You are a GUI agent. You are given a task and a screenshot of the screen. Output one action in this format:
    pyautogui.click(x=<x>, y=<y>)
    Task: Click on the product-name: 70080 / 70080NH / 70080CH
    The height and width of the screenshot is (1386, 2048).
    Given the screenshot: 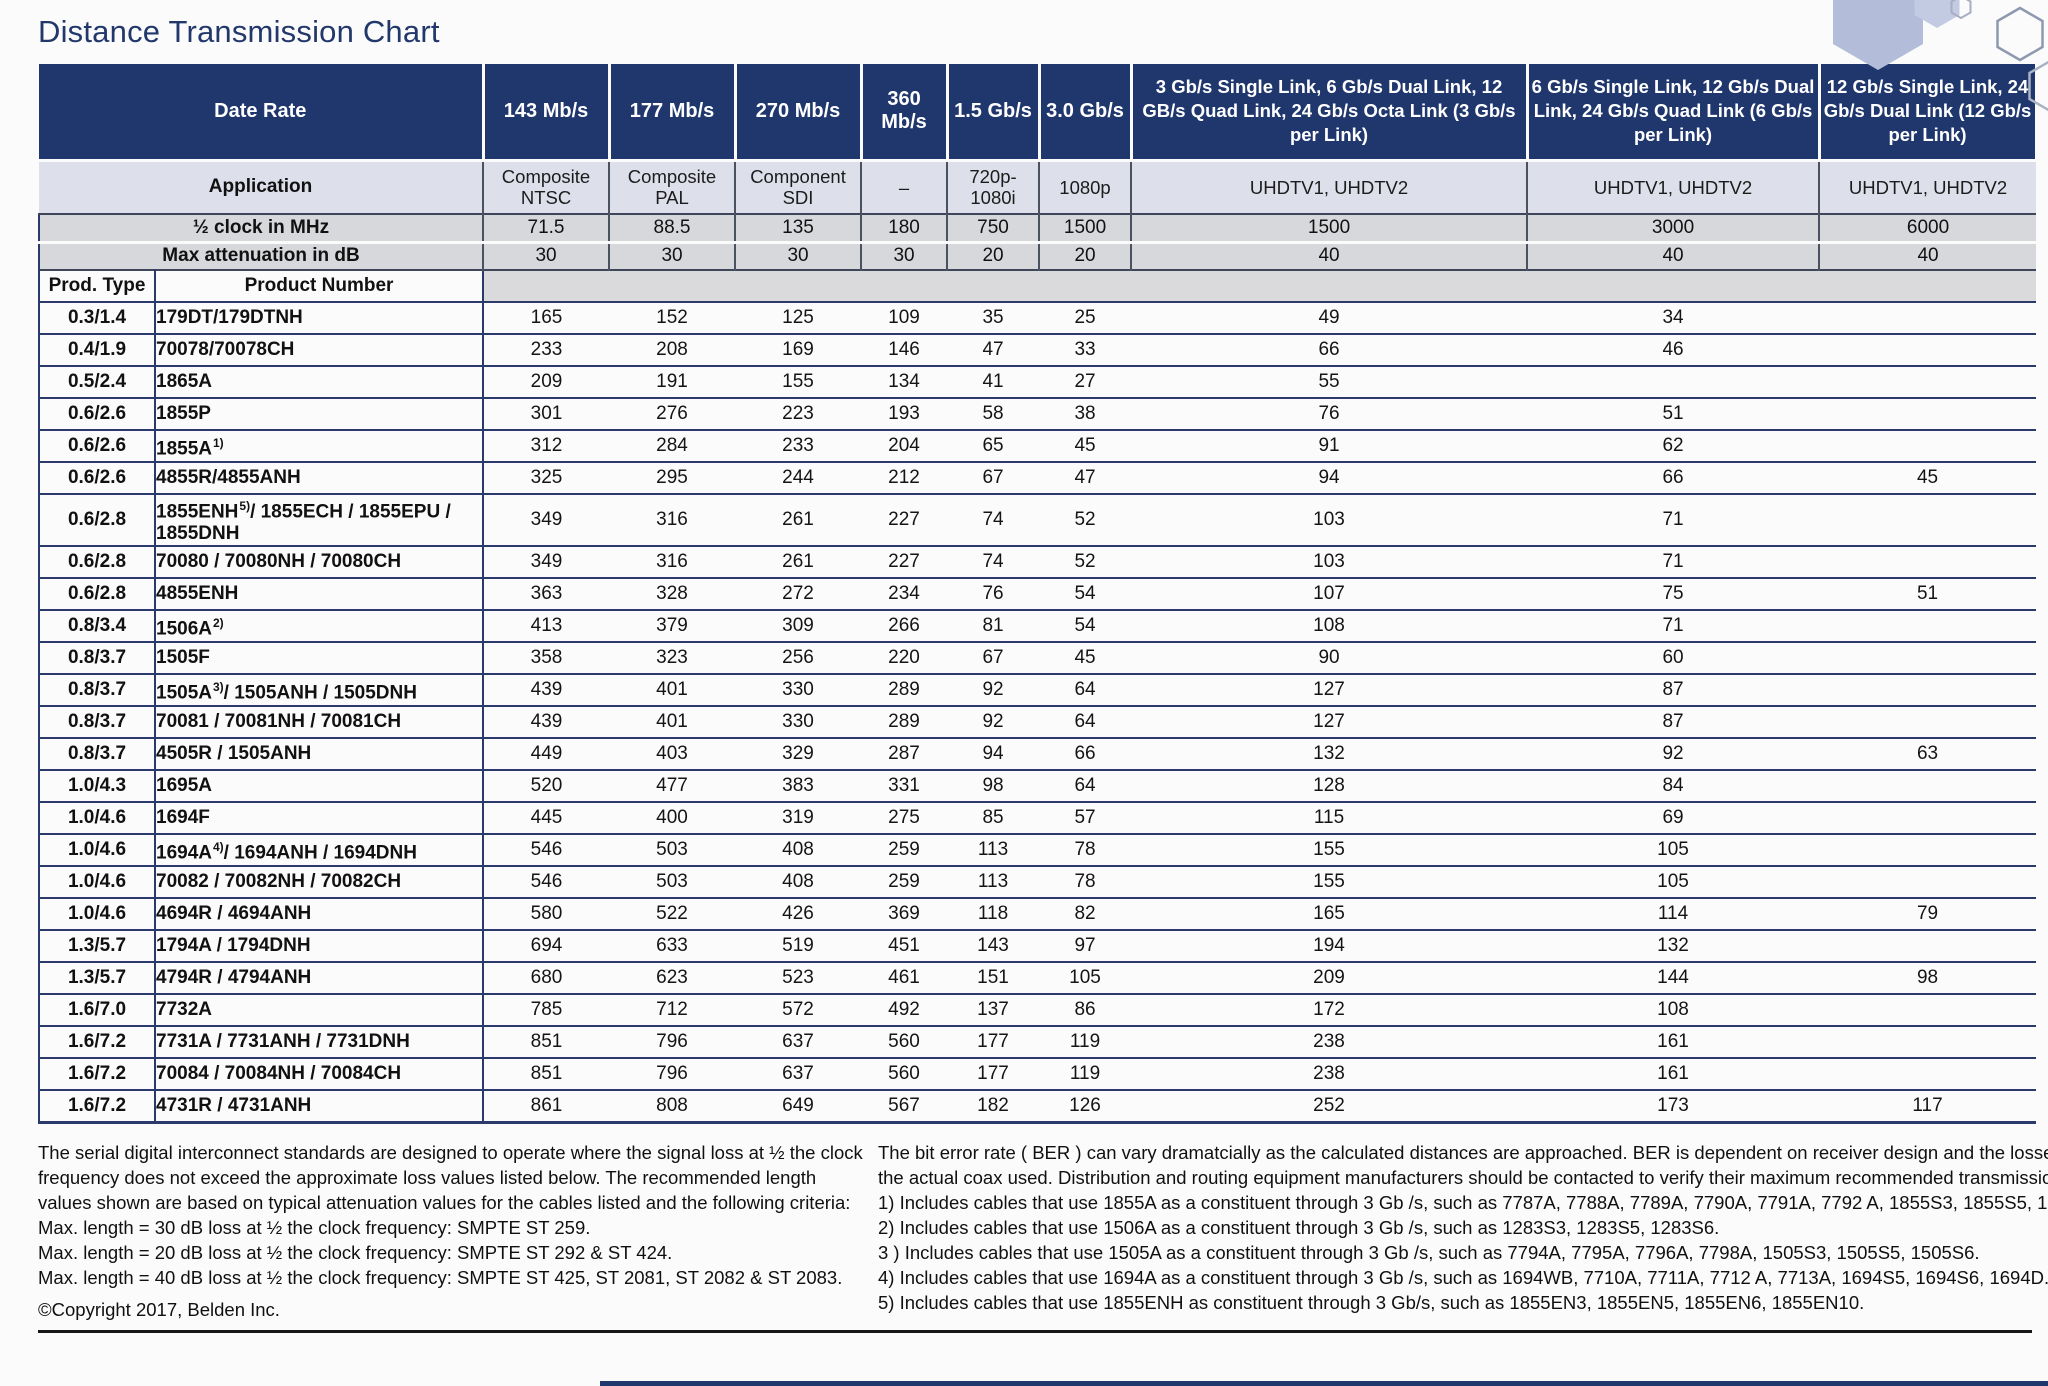 What is the action you would take?
    pyautogui.click(x=279, y=562)
    